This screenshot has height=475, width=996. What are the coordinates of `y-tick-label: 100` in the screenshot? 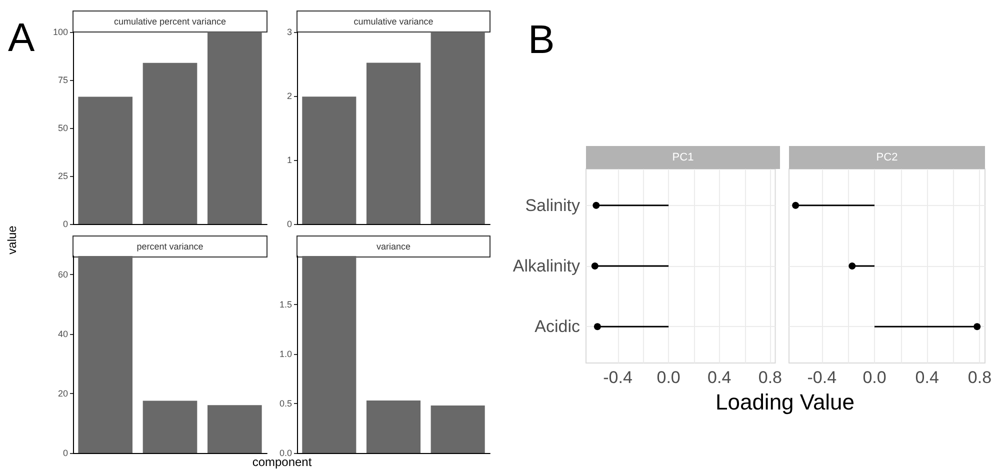 It's located at (60, 32).